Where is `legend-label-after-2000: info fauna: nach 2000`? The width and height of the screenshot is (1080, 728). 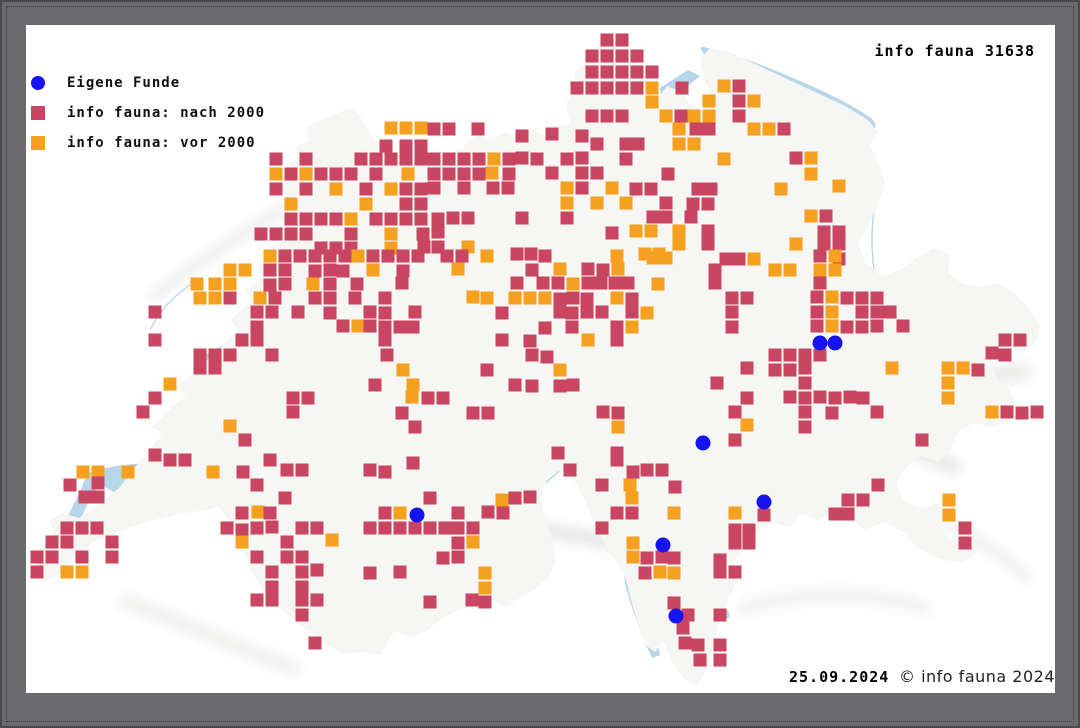
legend-label-after-2000: info fauna: nach 2000 is located at coordinates (166, 113).